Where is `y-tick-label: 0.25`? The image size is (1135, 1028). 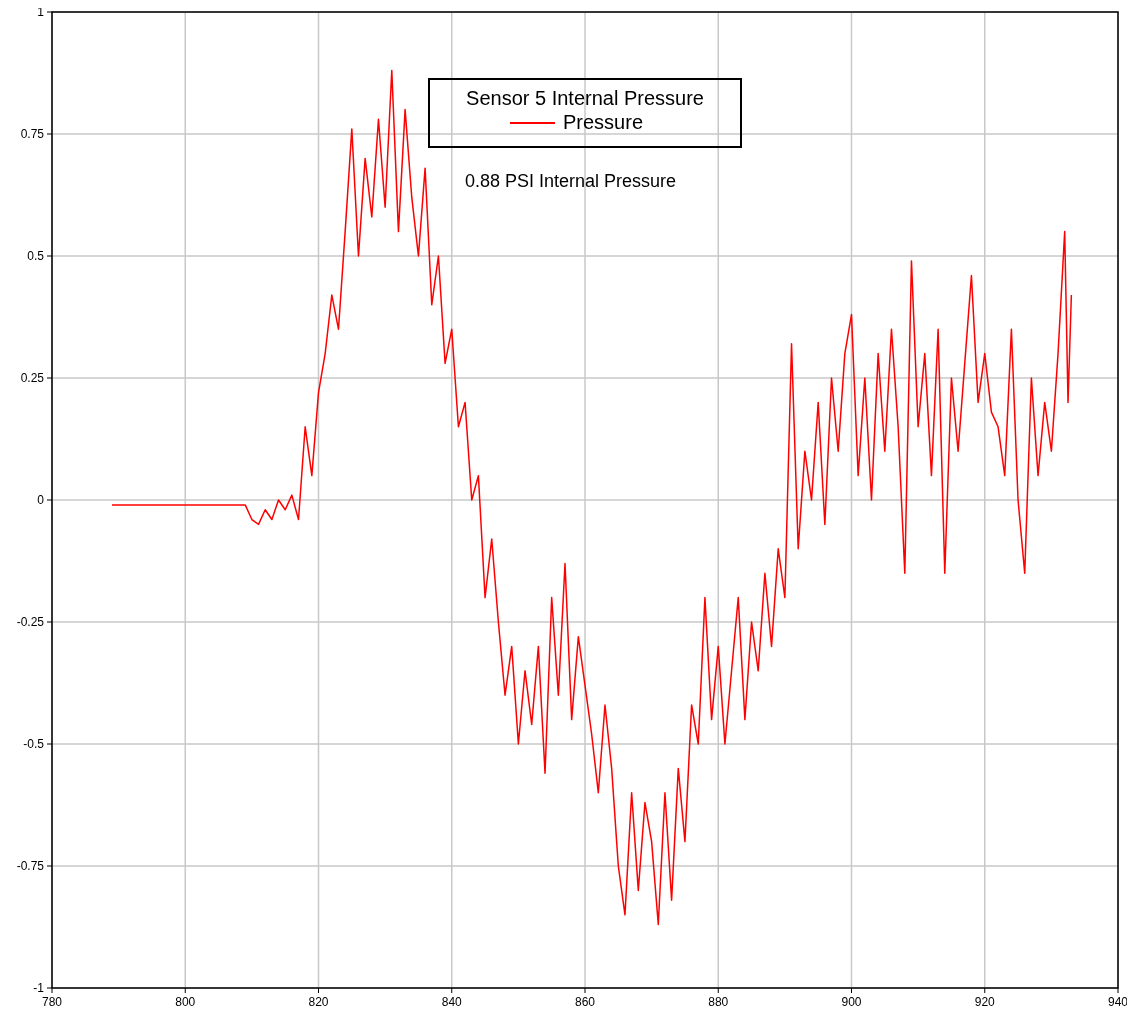
y-tick-label: 0.25 is located at coordinates (32, 378).